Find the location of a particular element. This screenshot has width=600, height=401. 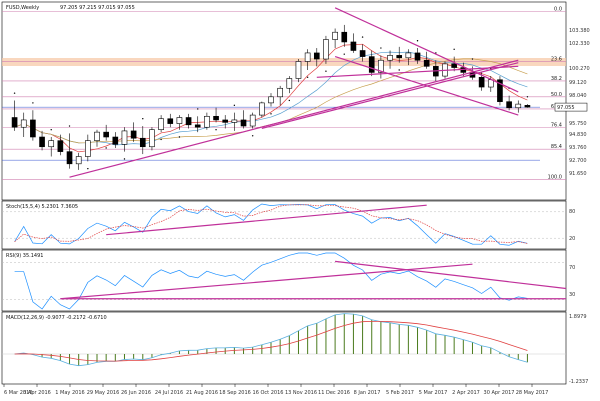

rsi-level-30: 30 is located at coordinates (572, 295).